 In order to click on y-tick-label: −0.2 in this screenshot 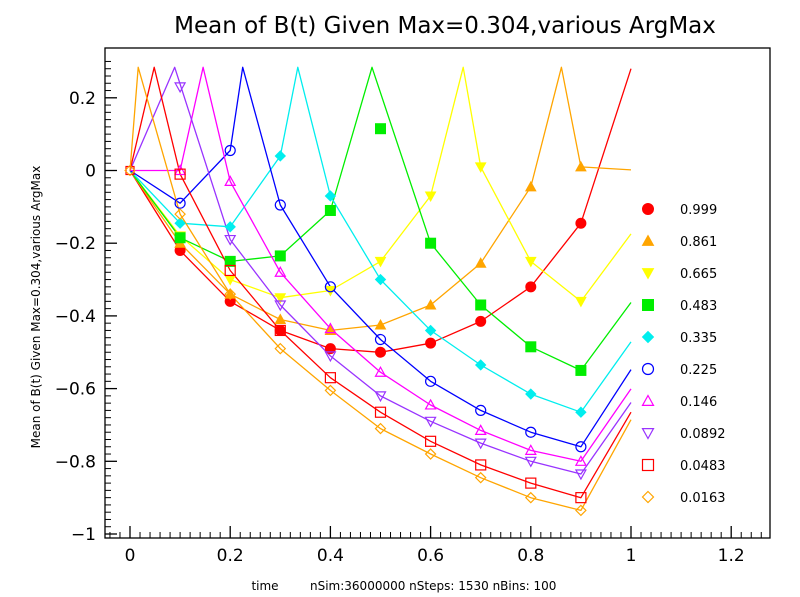, I will do `click(75, 244)`.